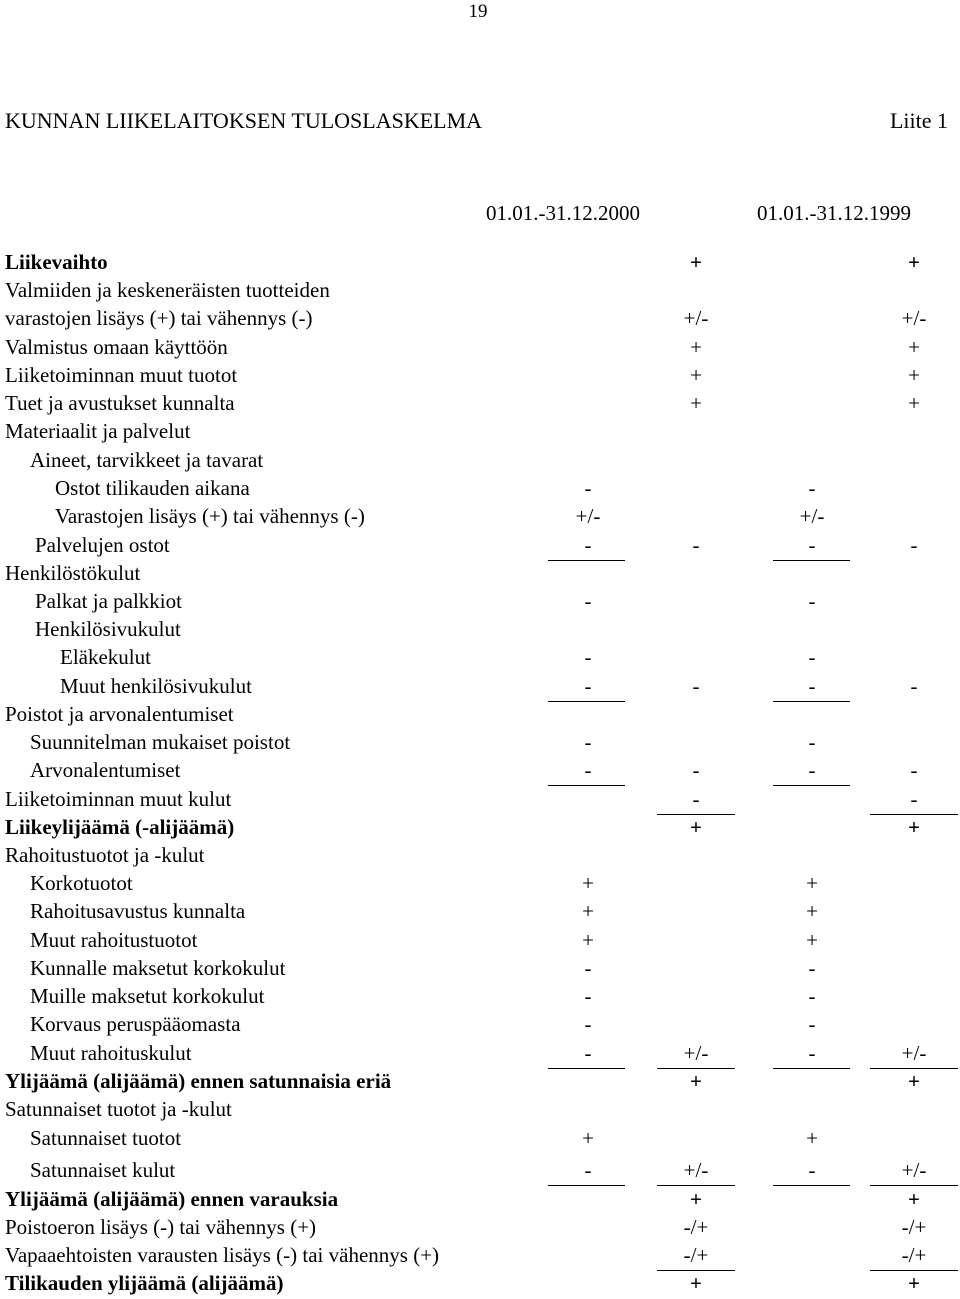 The height and width of the screenshot is (1299, 960). What do you see at coordinates (138, 911) in the screenshot?
I see `row-label: Rahoitusavustus kunnalta` at bounding box center [138, 911].